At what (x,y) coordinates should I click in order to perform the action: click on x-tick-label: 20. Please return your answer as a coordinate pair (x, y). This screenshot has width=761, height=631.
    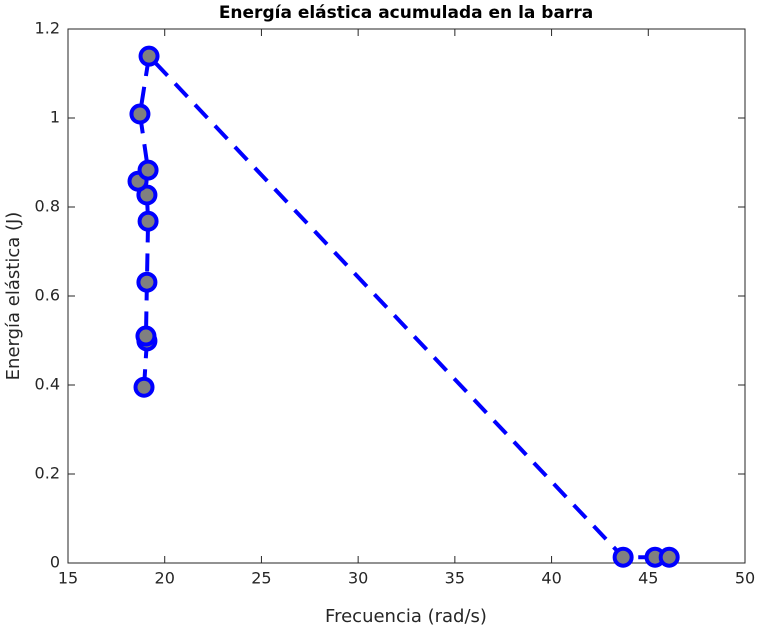
    Looking at the image, I should click on (165, 578).